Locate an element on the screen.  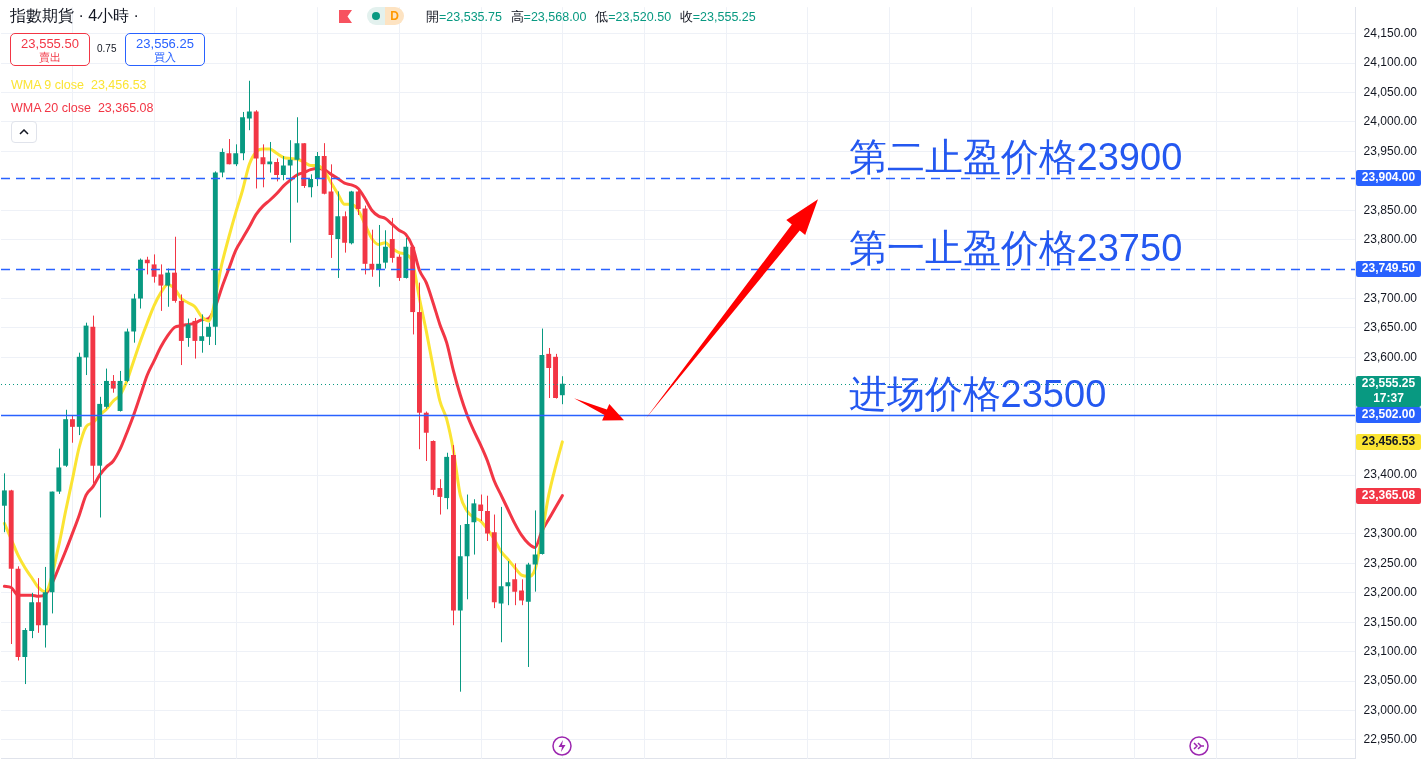
y-tick-label: 23,650.00 is located at coordinates (1390, 327).